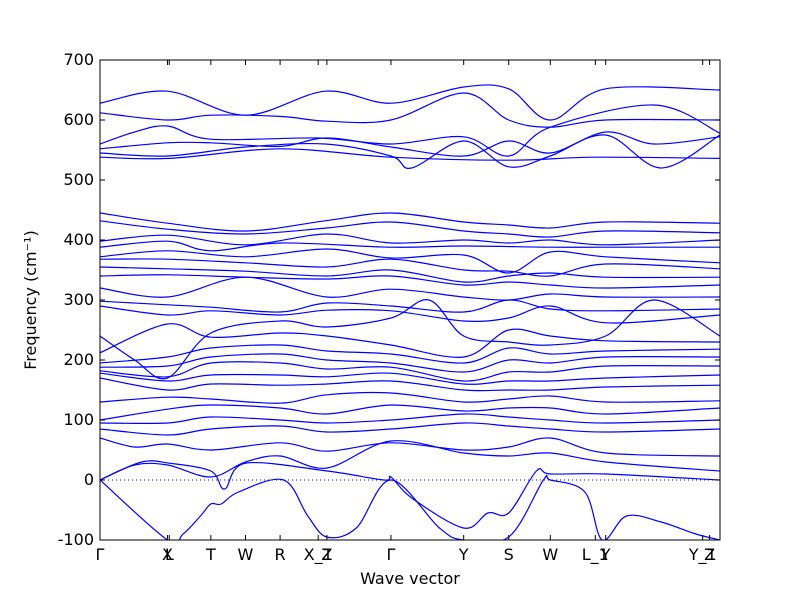 Image resolution: width=800 pixels, height=600 pixels. Describe the element at coordinates (595, 555) in the screenshot. I see `x-tick-label: L_1` at that location.